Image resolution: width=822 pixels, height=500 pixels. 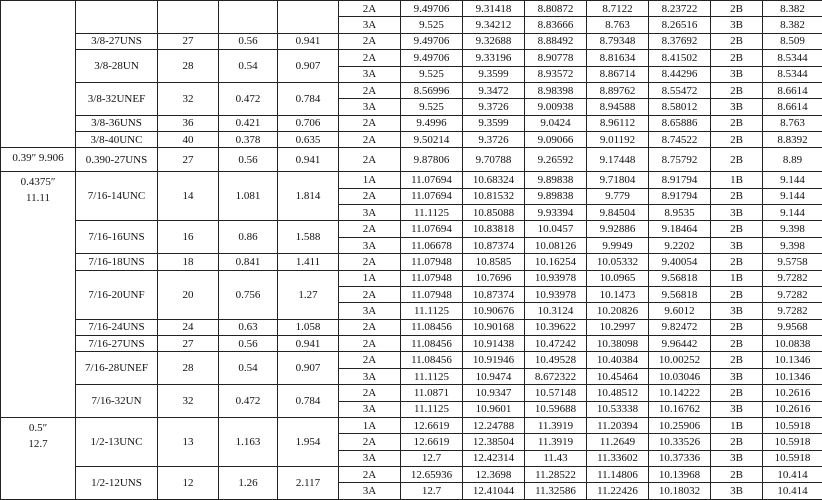 What do you see at coordinates (308, 344) in the screenshot?
I see `c4-cell: 0.941` at bounding box center [308, 344].